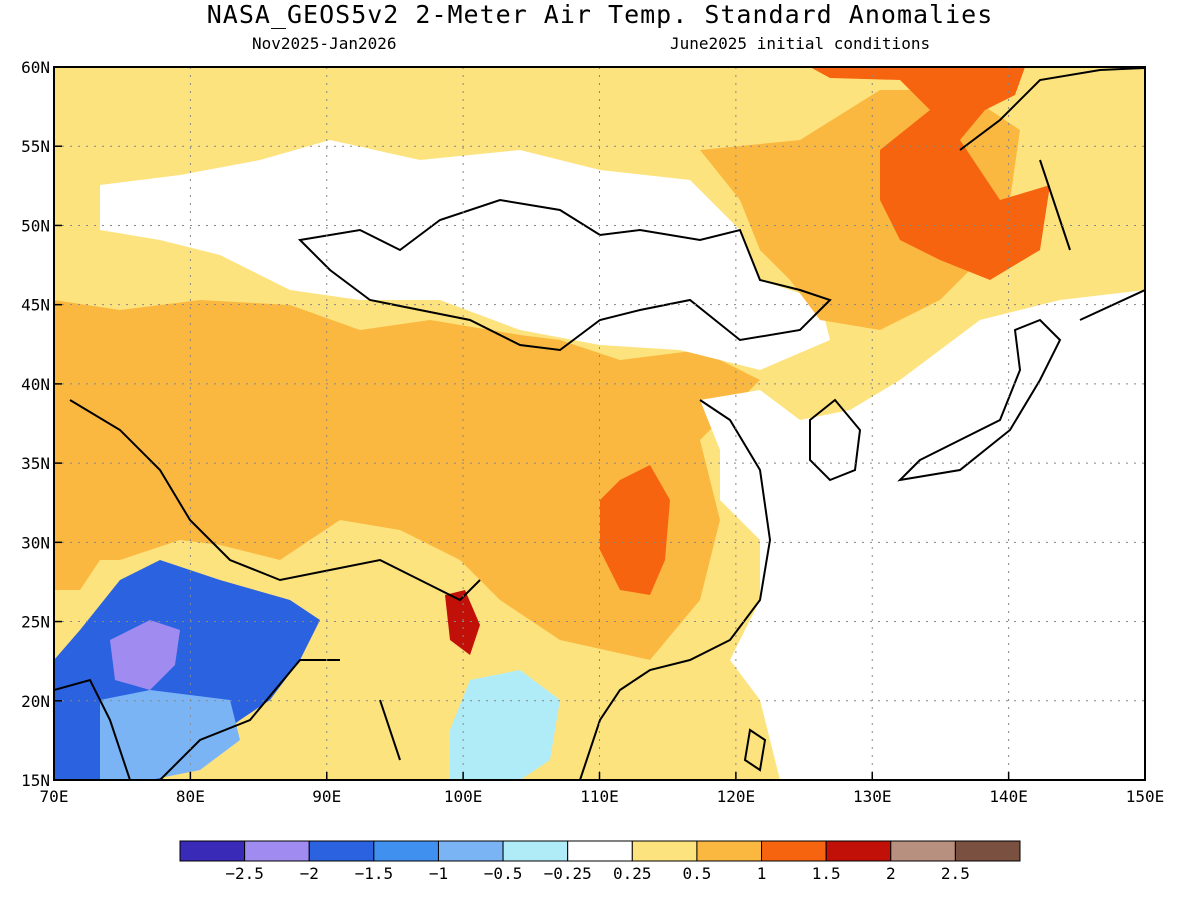 This screenshot has width=1200, height=900. What do you see at coordinates (872, 796) in the screenshot?
I see `lon-tick-label: 130E` at bounding box center [872, 796].